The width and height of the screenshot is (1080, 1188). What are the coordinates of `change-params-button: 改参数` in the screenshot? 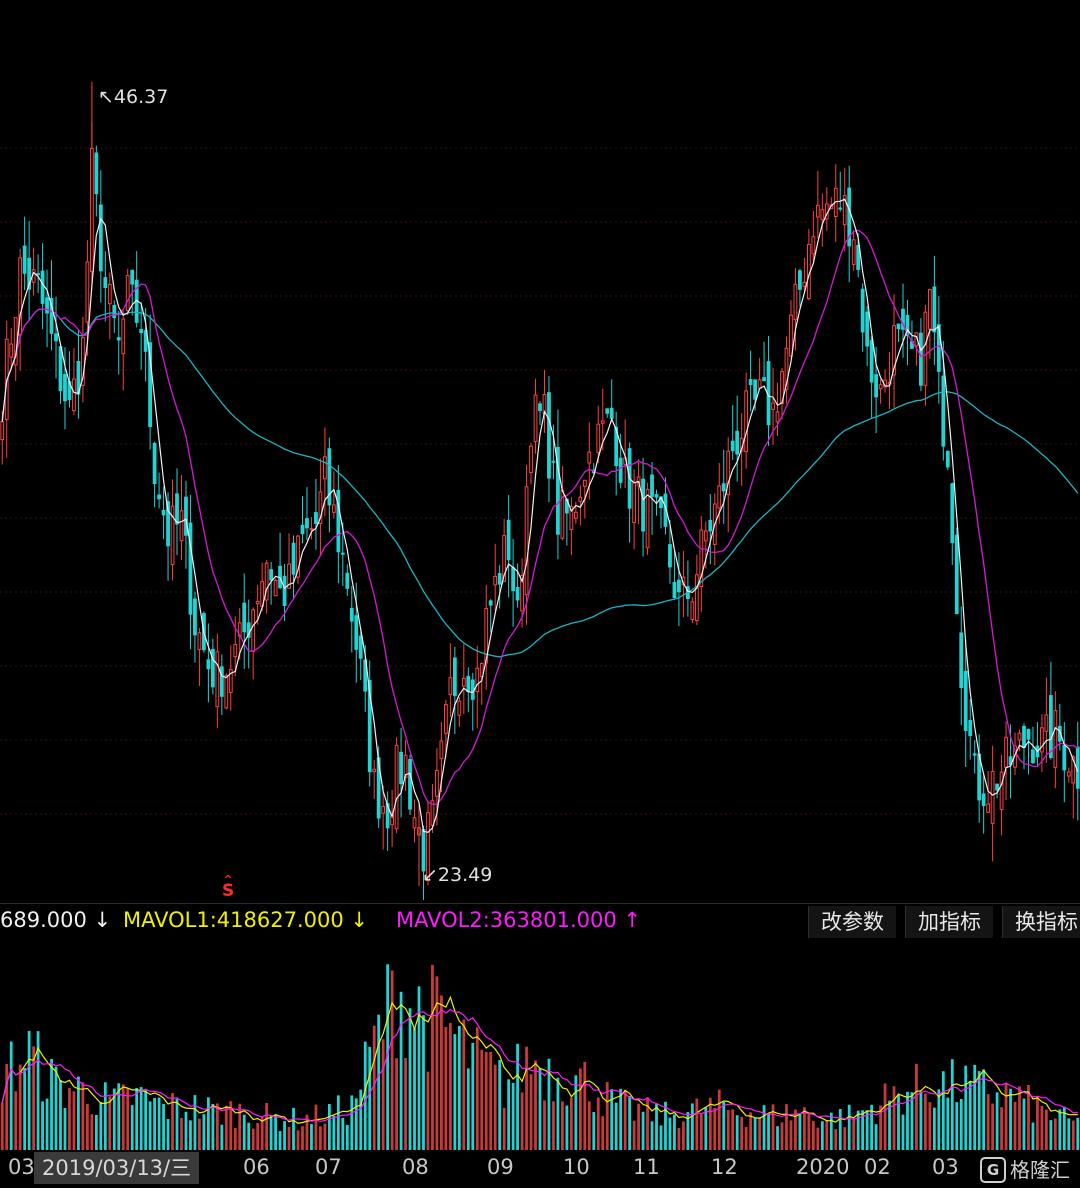 It's located at (852, 922).